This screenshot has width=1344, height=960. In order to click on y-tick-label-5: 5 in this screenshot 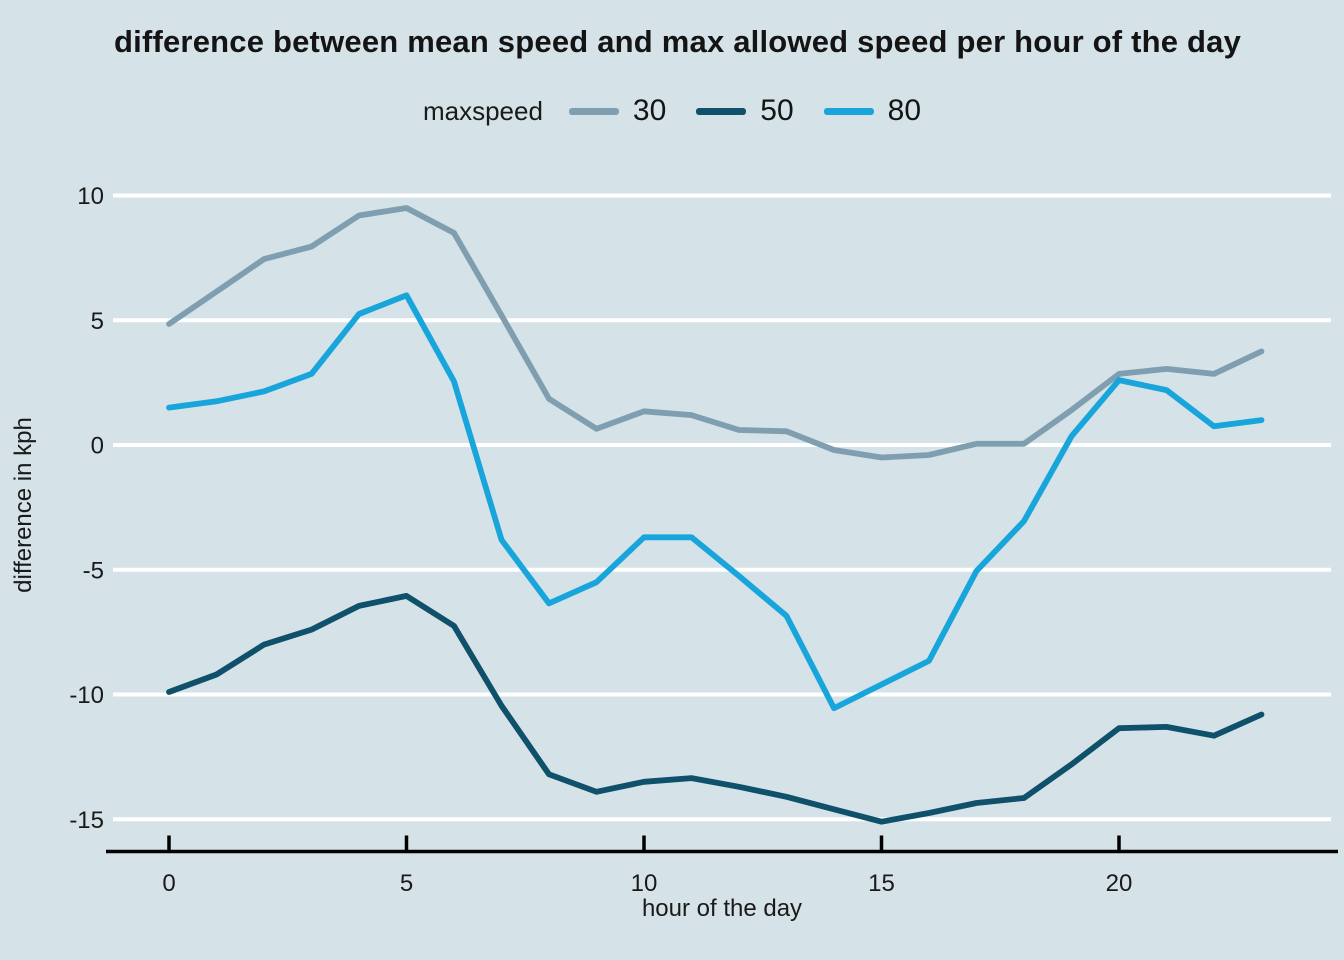, I will do `click(97, 321)`.